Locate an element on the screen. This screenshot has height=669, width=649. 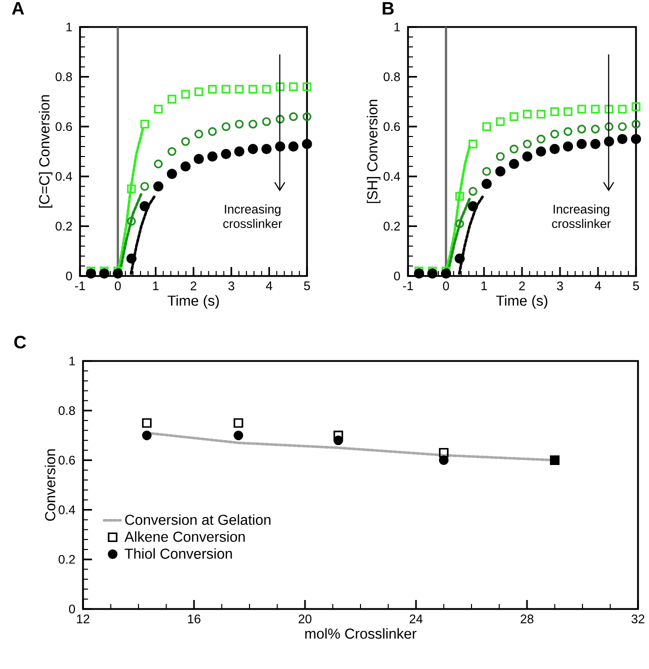
x-tick-label: 28 is located at coordinates (527, 619).